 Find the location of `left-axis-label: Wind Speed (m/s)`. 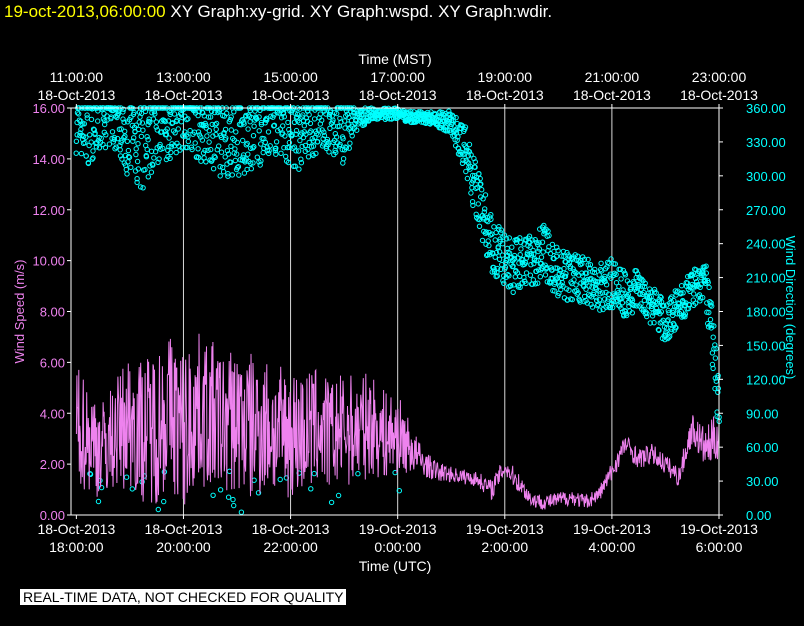

left-axis-label: Wind Speed (m/s) is located at coordinates (19, 311).